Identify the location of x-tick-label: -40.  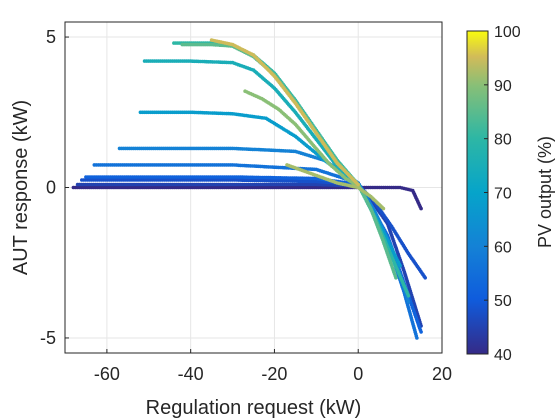
(191, 374).